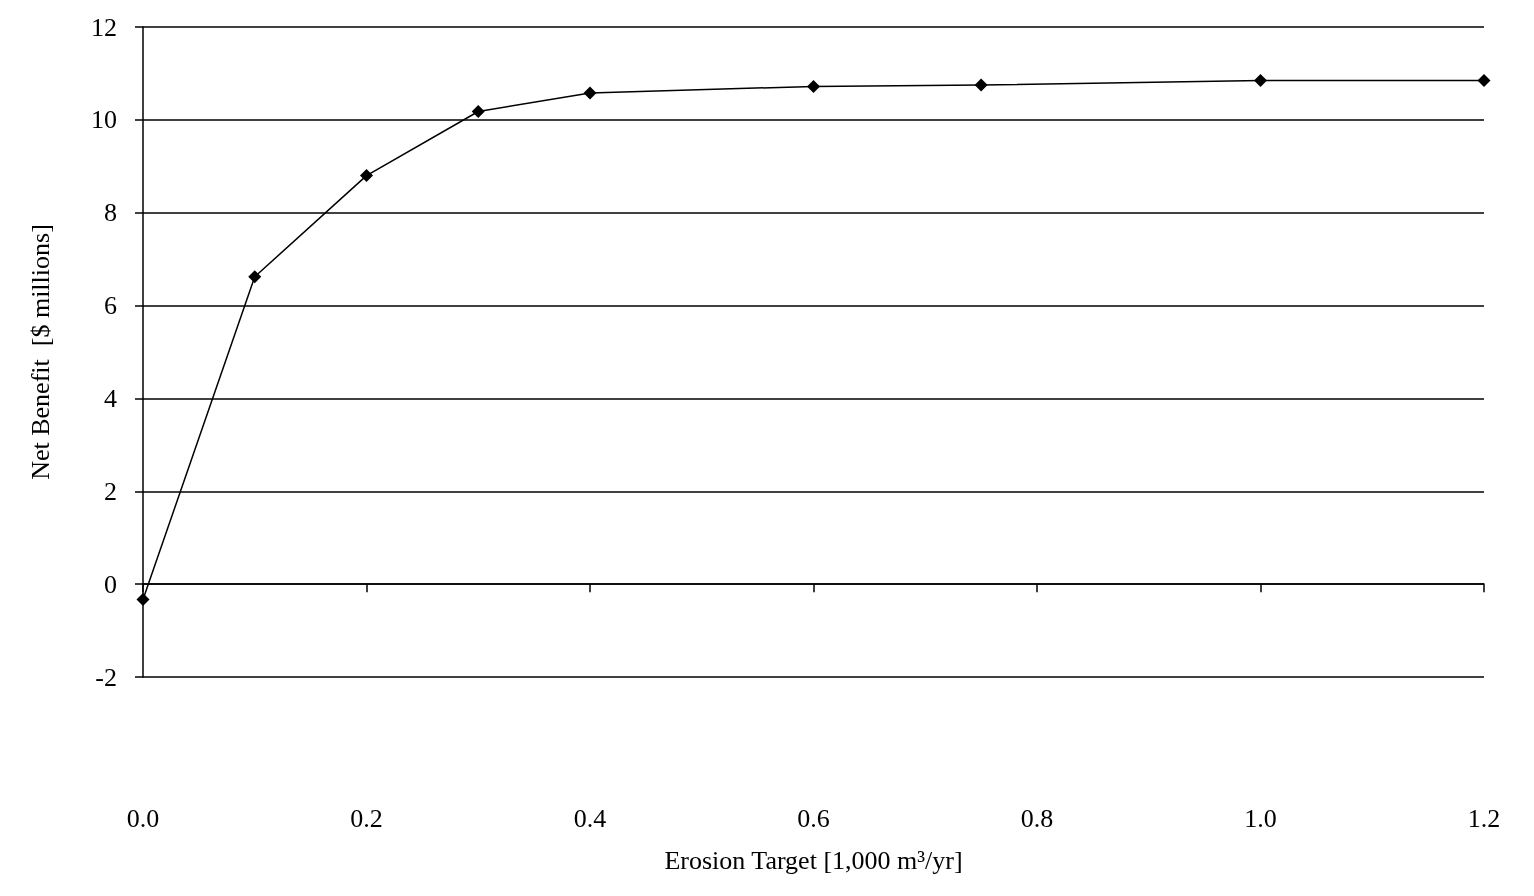 This screenshot has width=1534, height=896. I want to click on x-axis-title: Erosion Target [1,000 m³/yr], so click(813, 860).